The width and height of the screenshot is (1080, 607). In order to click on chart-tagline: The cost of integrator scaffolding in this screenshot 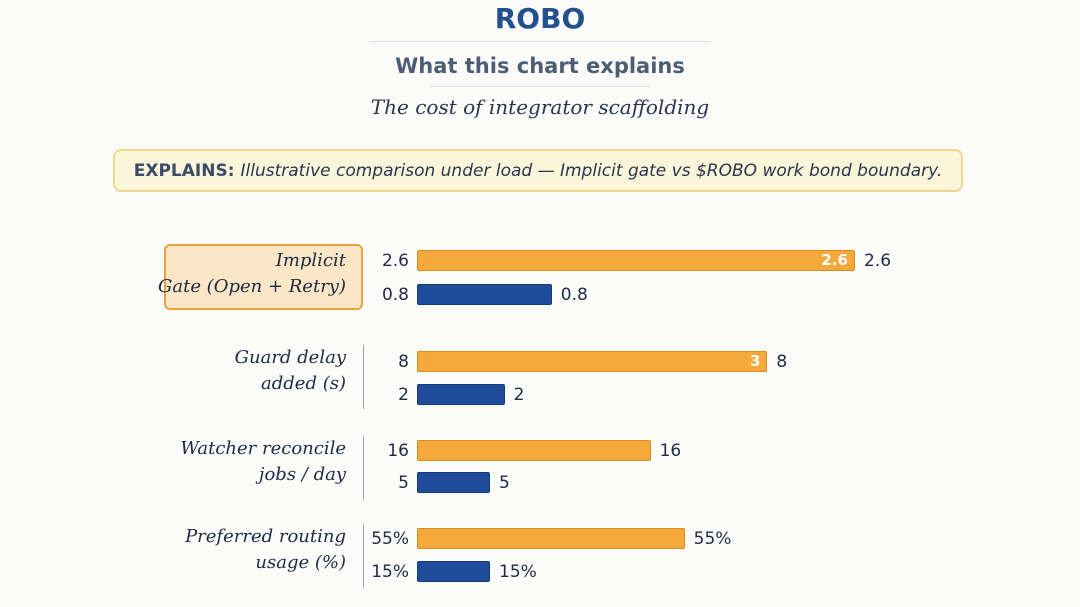, I will do `click(540, 107)`.